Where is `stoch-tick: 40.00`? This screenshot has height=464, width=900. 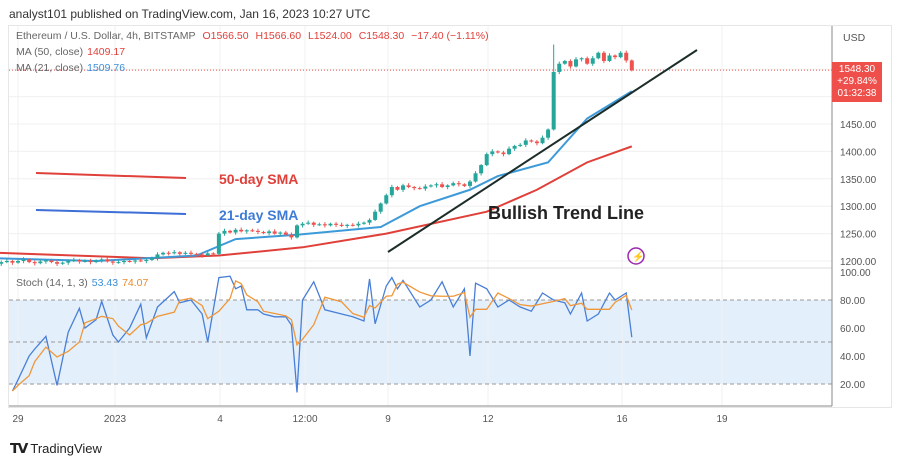
stoch-tick: 40.00 is located at coordinates (852, 357).